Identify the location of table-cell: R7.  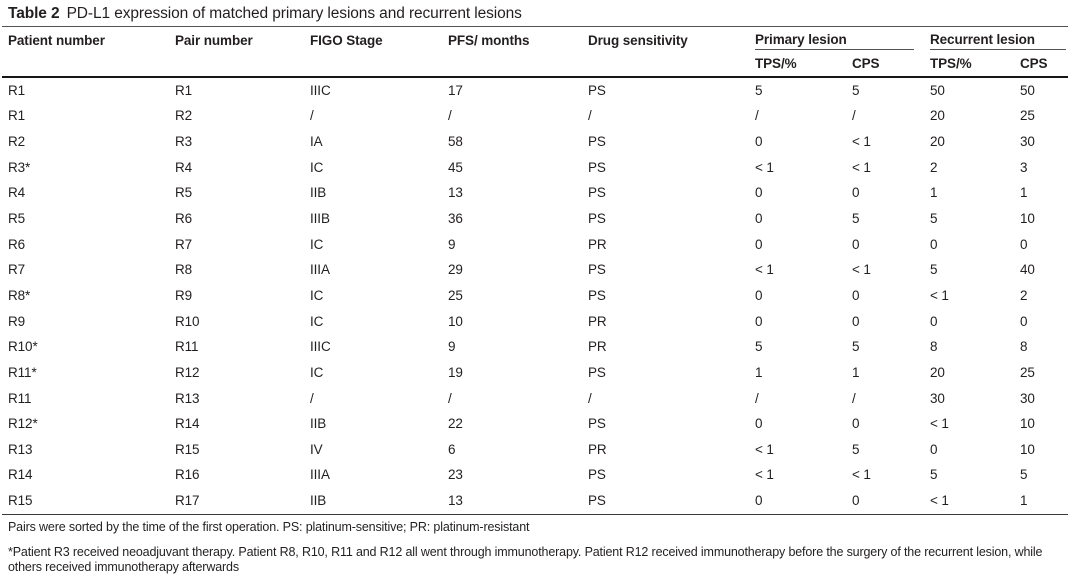
(184, 244).